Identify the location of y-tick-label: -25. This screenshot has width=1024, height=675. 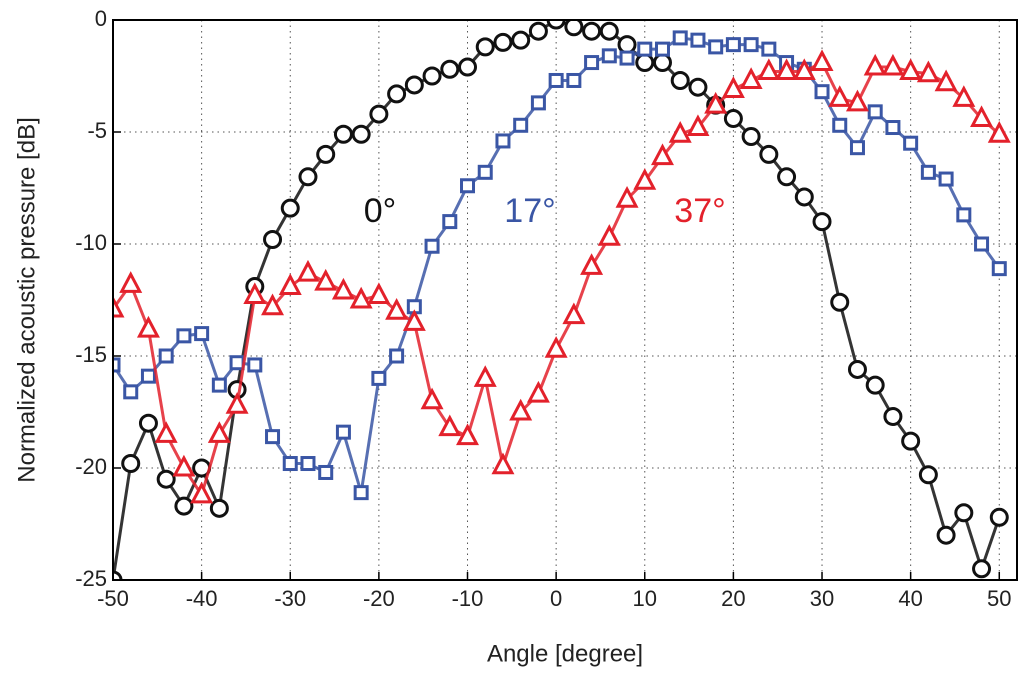
(91, 578).